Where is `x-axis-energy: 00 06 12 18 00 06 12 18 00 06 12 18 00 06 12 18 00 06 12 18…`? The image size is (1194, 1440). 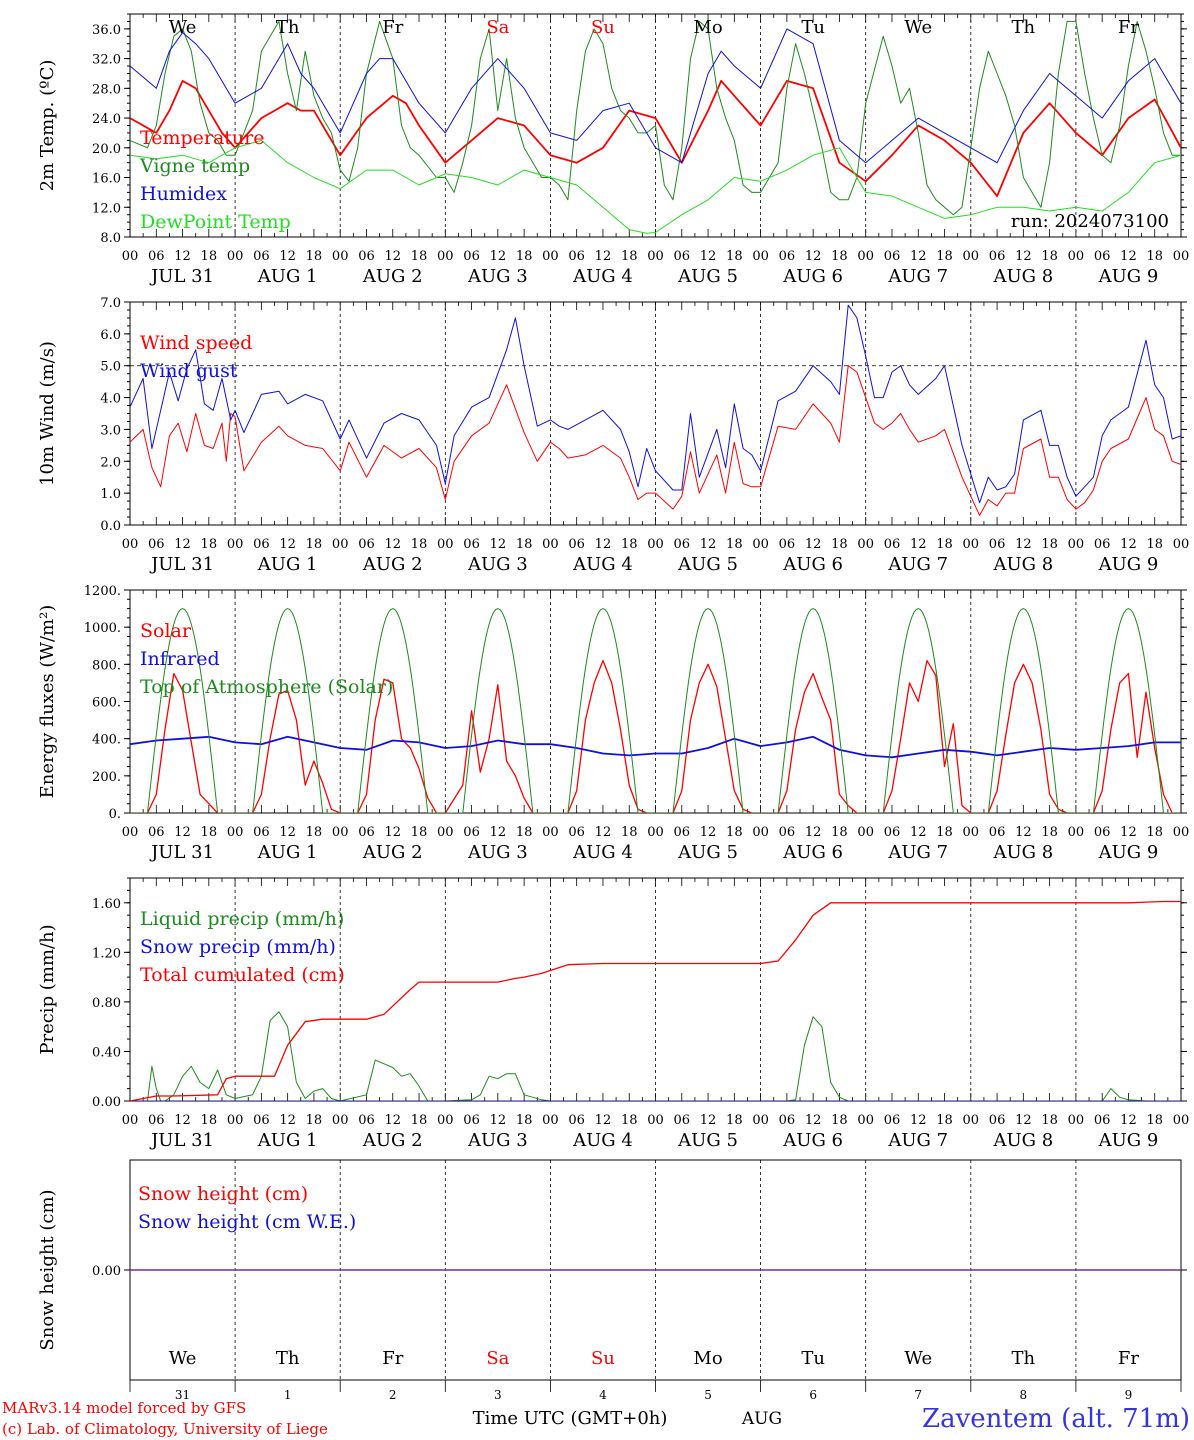 x-axis-energy: 00 06 12 18 00 06 12 18 00 06 12 18 00 06 12 18 00 06 12 18… is located at coordinates (656, 844).